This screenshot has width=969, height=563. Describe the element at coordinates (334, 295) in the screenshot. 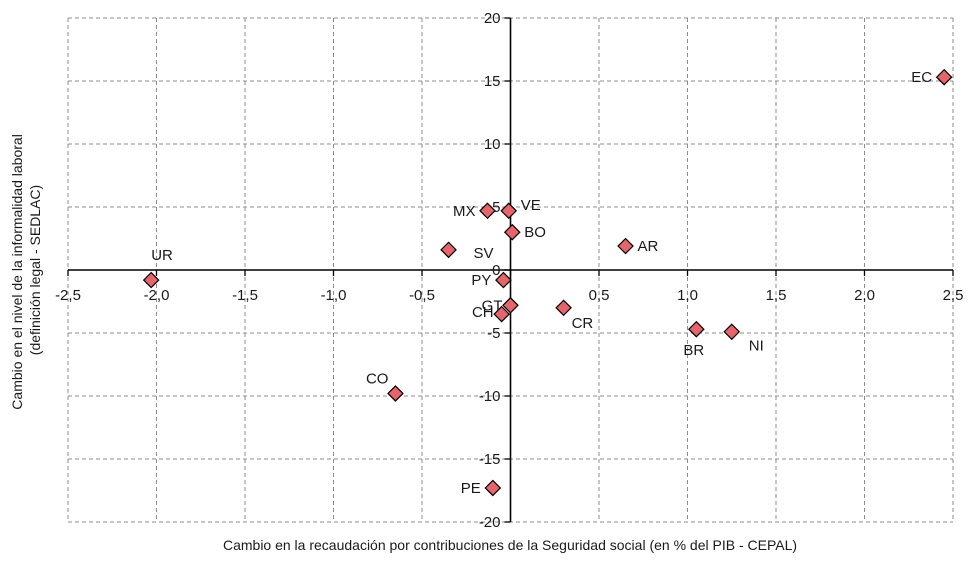

I see `x-tick-label: -1,0` at that location.